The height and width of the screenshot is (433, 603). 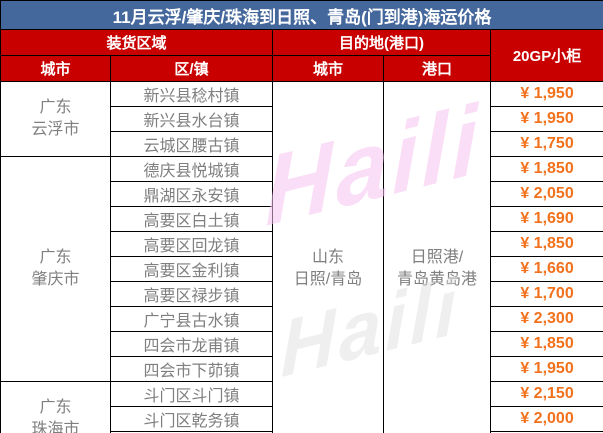 I want to click on header-port: 港口, so click(x=437, y=68).